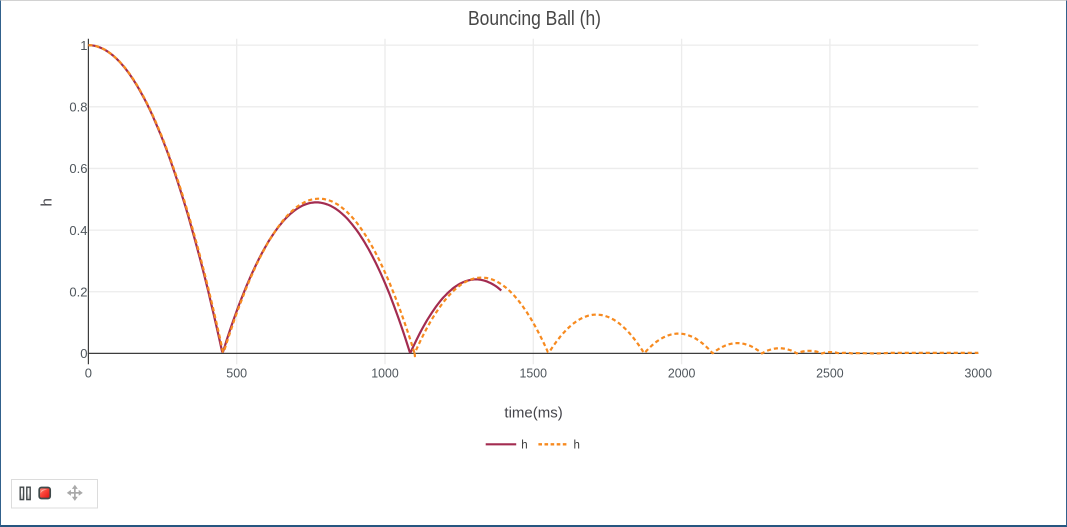  What do you see at coordinates (682, 373) in the screenshot?
I see `svg-text: 2000` at bounding box center [682, 373].